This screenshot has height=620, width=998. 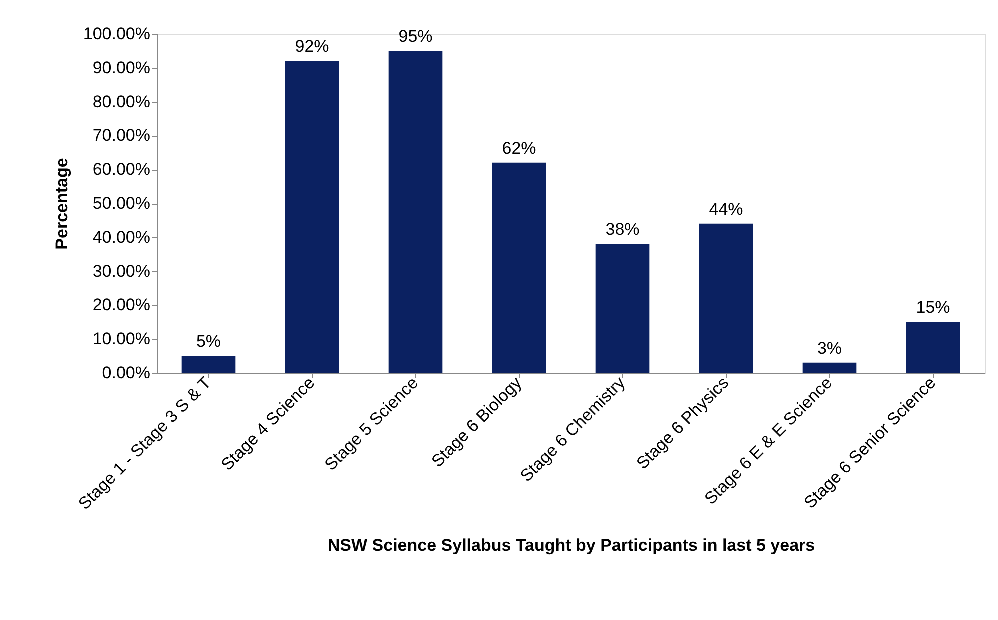 I want to click on y-tick-label: 100.00%, so click(x=116, y=34).